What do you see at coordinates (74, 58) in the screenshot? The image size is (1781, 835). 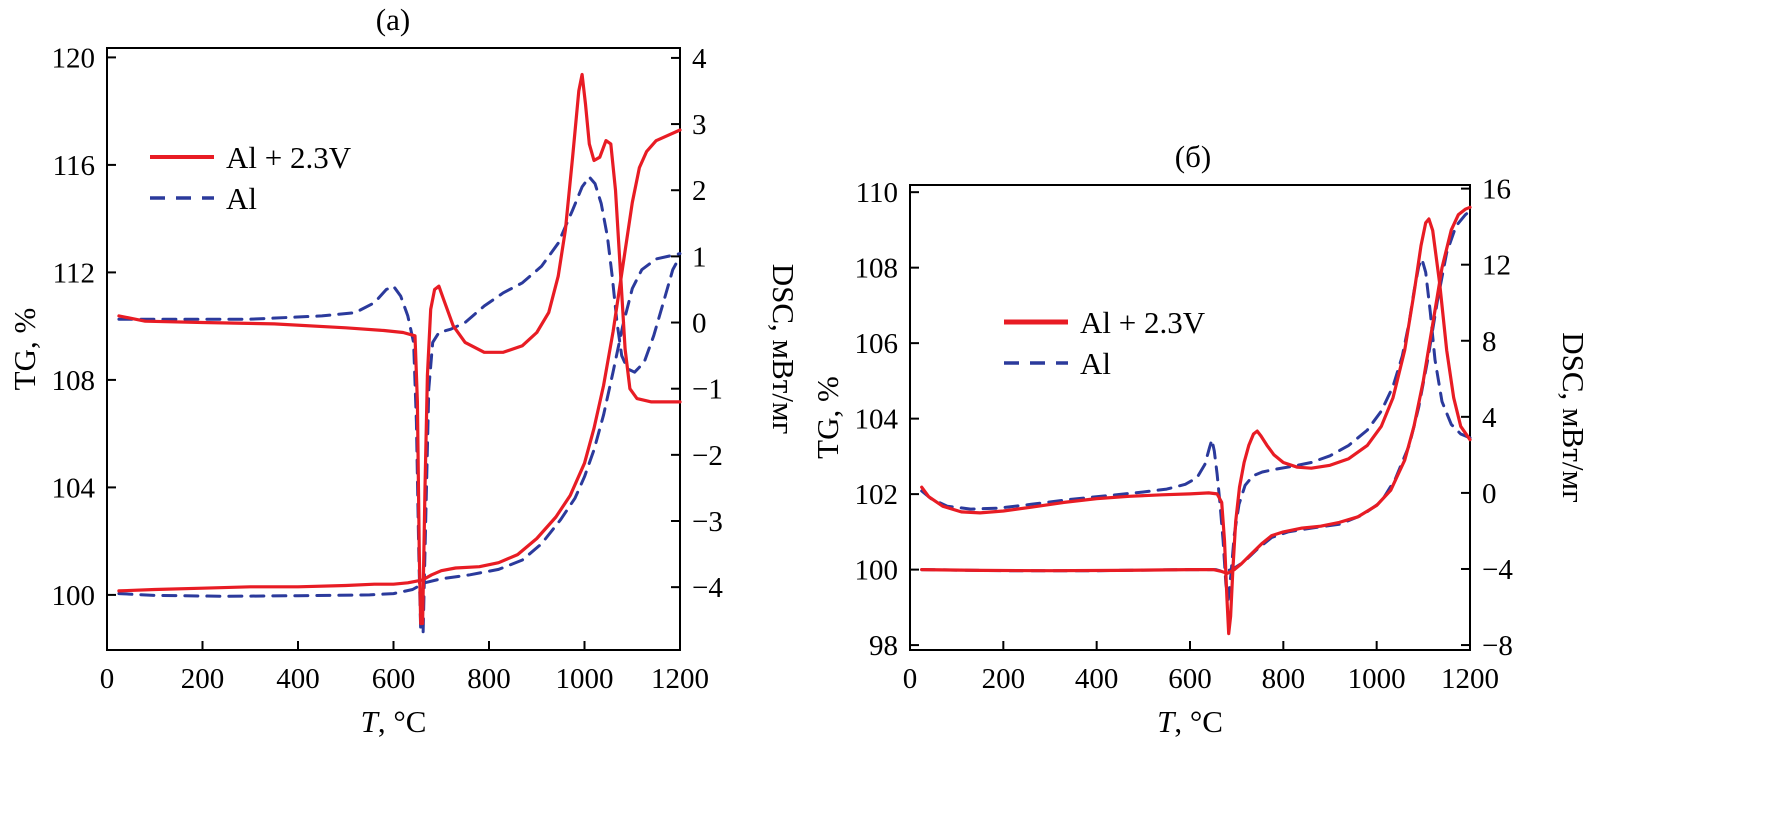 I see `y-left-tick-label: 120` at bounding box center [74, 58].